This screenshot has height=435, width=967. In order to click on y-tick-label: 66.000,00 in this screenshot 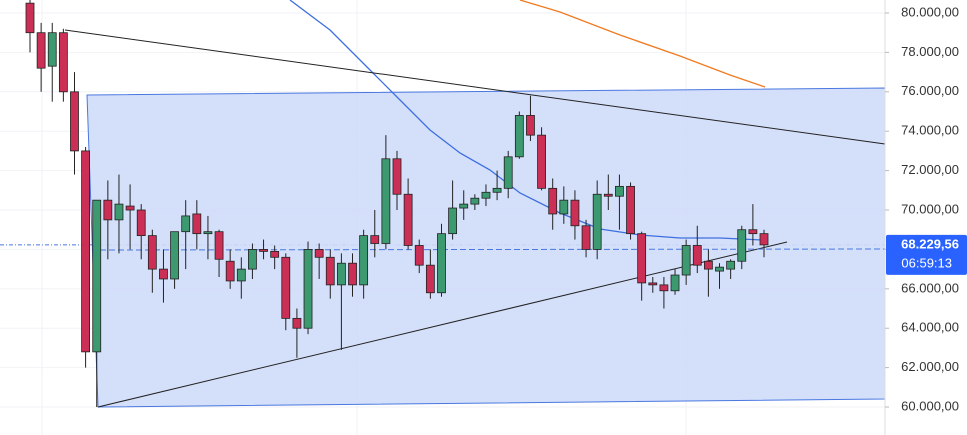, I will do `click(930, 287)`.